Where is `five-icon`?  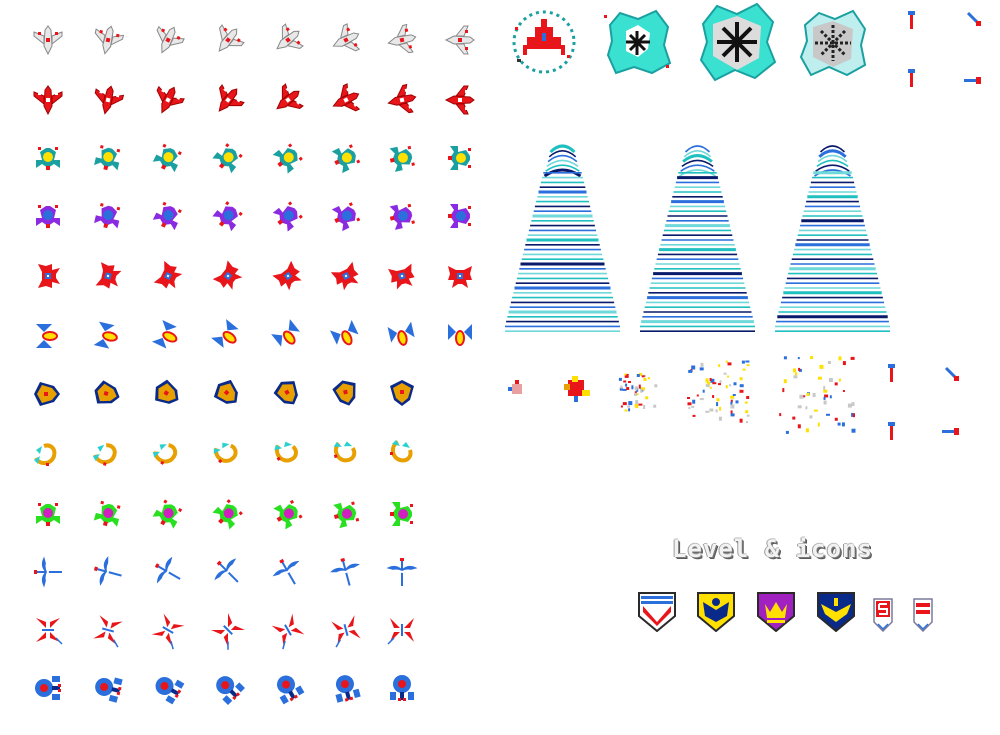 five-icon is located at coordinates (883, 617).